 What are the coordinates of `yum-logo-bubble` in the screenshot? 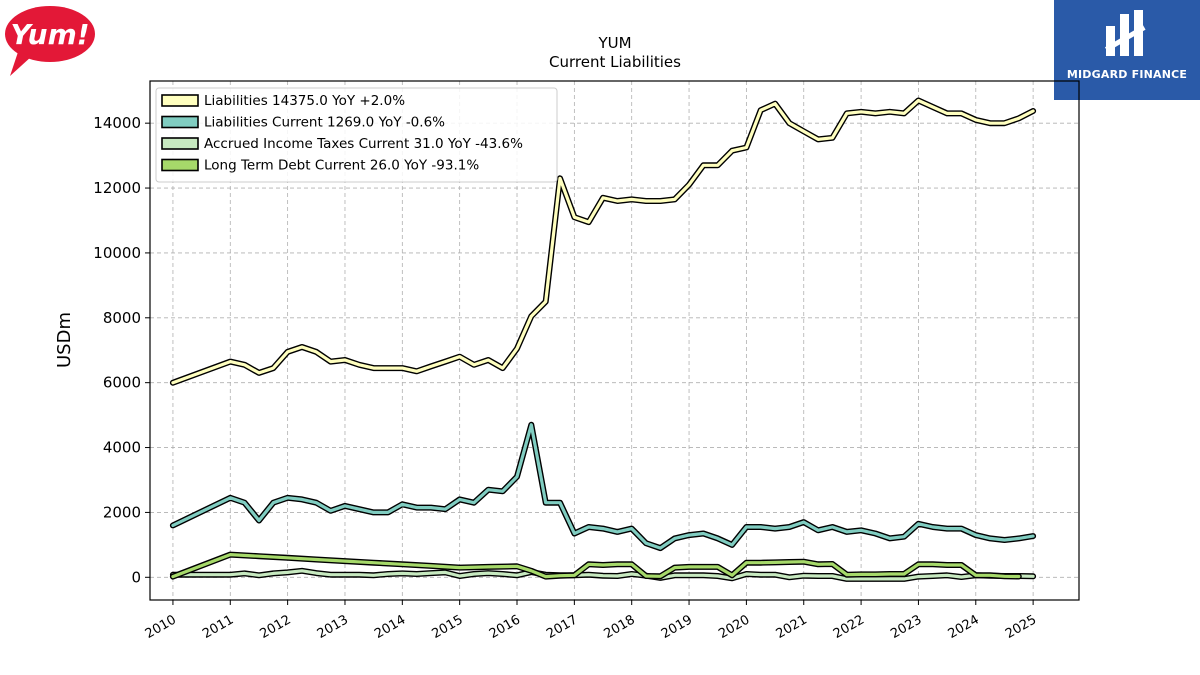 It's located at (50, 34).